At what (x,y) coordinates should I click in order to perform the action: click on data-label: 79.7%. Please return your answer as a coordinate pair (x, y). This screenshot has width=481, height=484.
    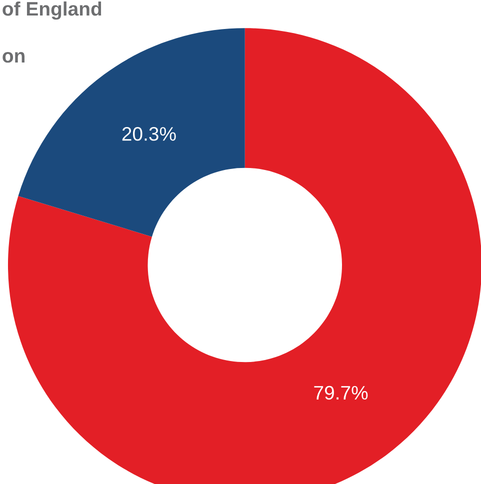
    Looking at the image, I should click on (341, 393).